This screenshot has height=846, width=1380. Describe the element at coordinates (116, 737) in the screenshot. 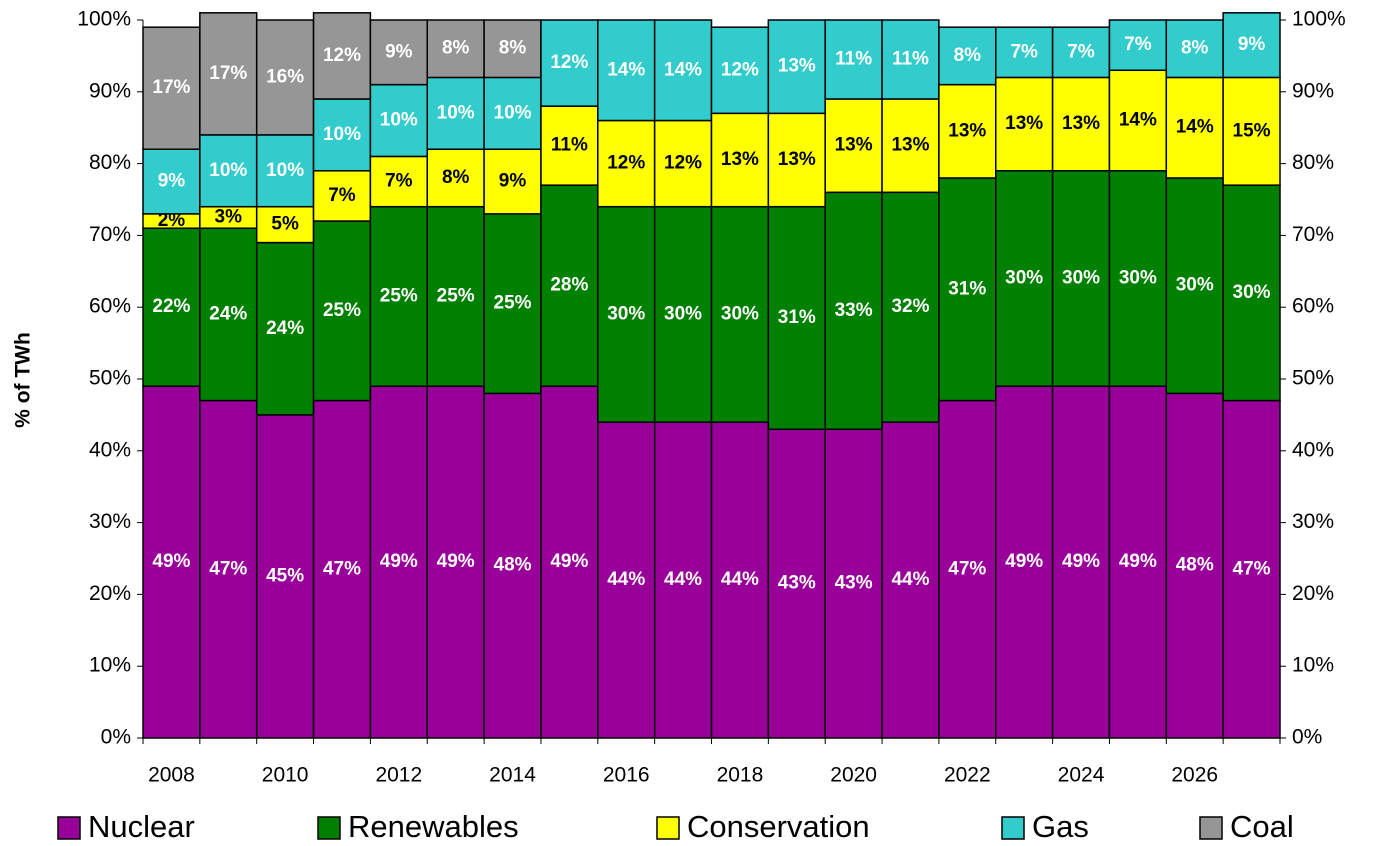

I see `y-tick-label: 0%` at that location.